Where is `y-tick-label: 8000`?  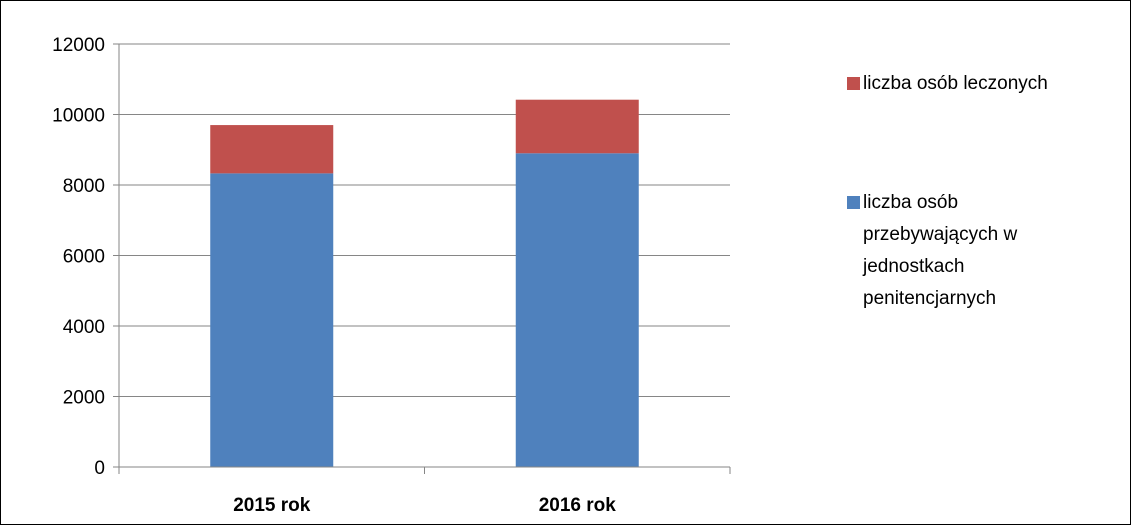 y-tick-label: 8000 is located at coordinates (84, 186).